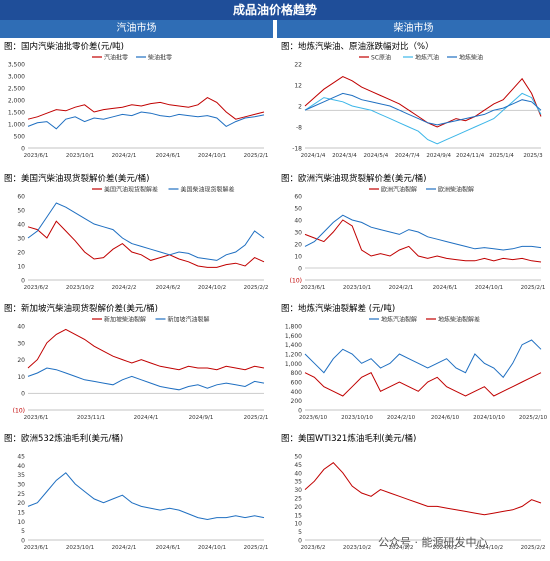 Image resolution: width=550 pixels, height=561 pixels. I want to click on x-tick-label: 2023/11/1, so click(91, 418).